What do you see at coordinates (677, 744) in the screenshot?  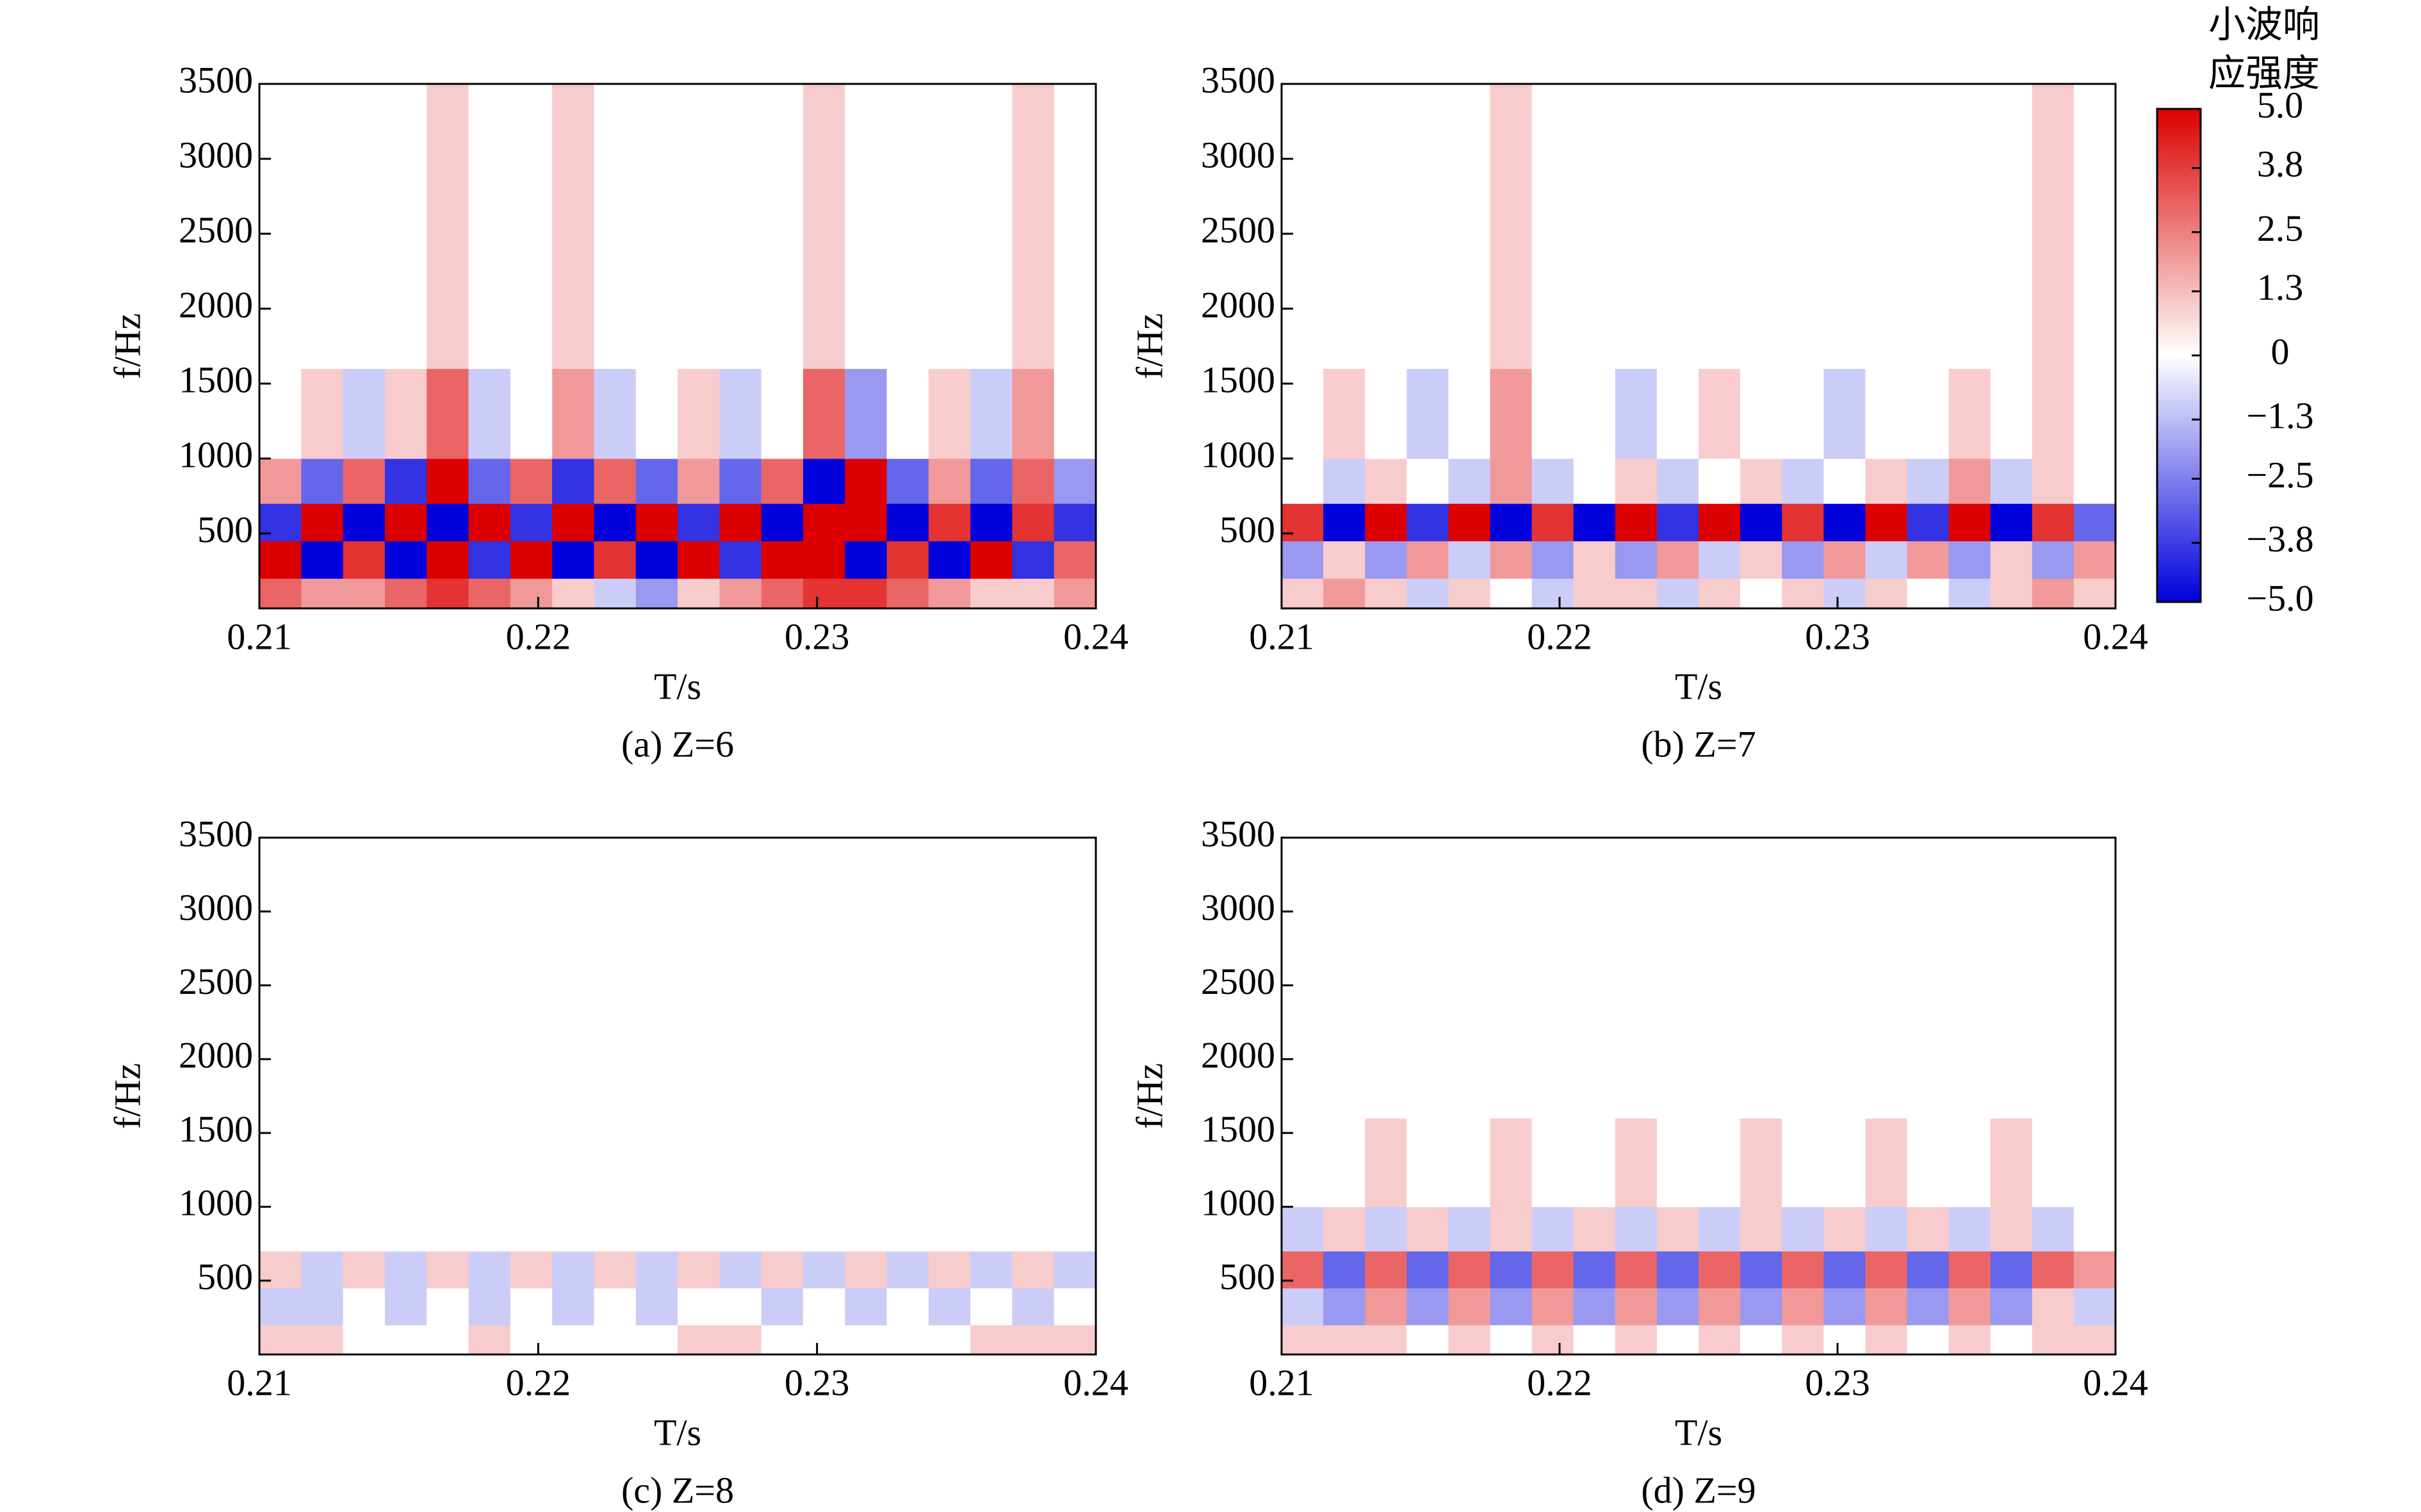 I see `panel-caption: (a) Z=6` at bounding box center [677, 744].